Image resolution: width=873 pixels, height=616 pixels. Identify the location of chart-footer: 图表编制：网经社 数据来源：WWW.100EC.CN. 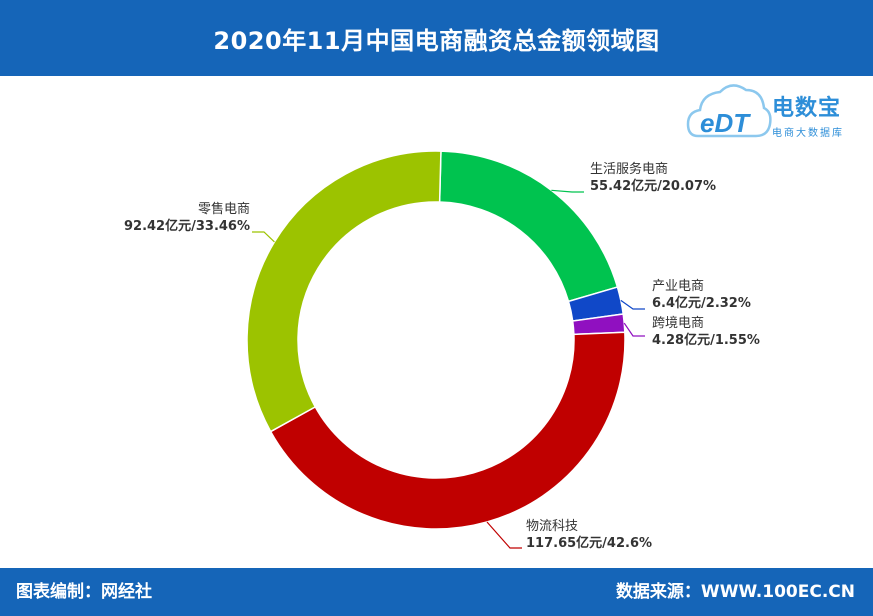
(436, 592).